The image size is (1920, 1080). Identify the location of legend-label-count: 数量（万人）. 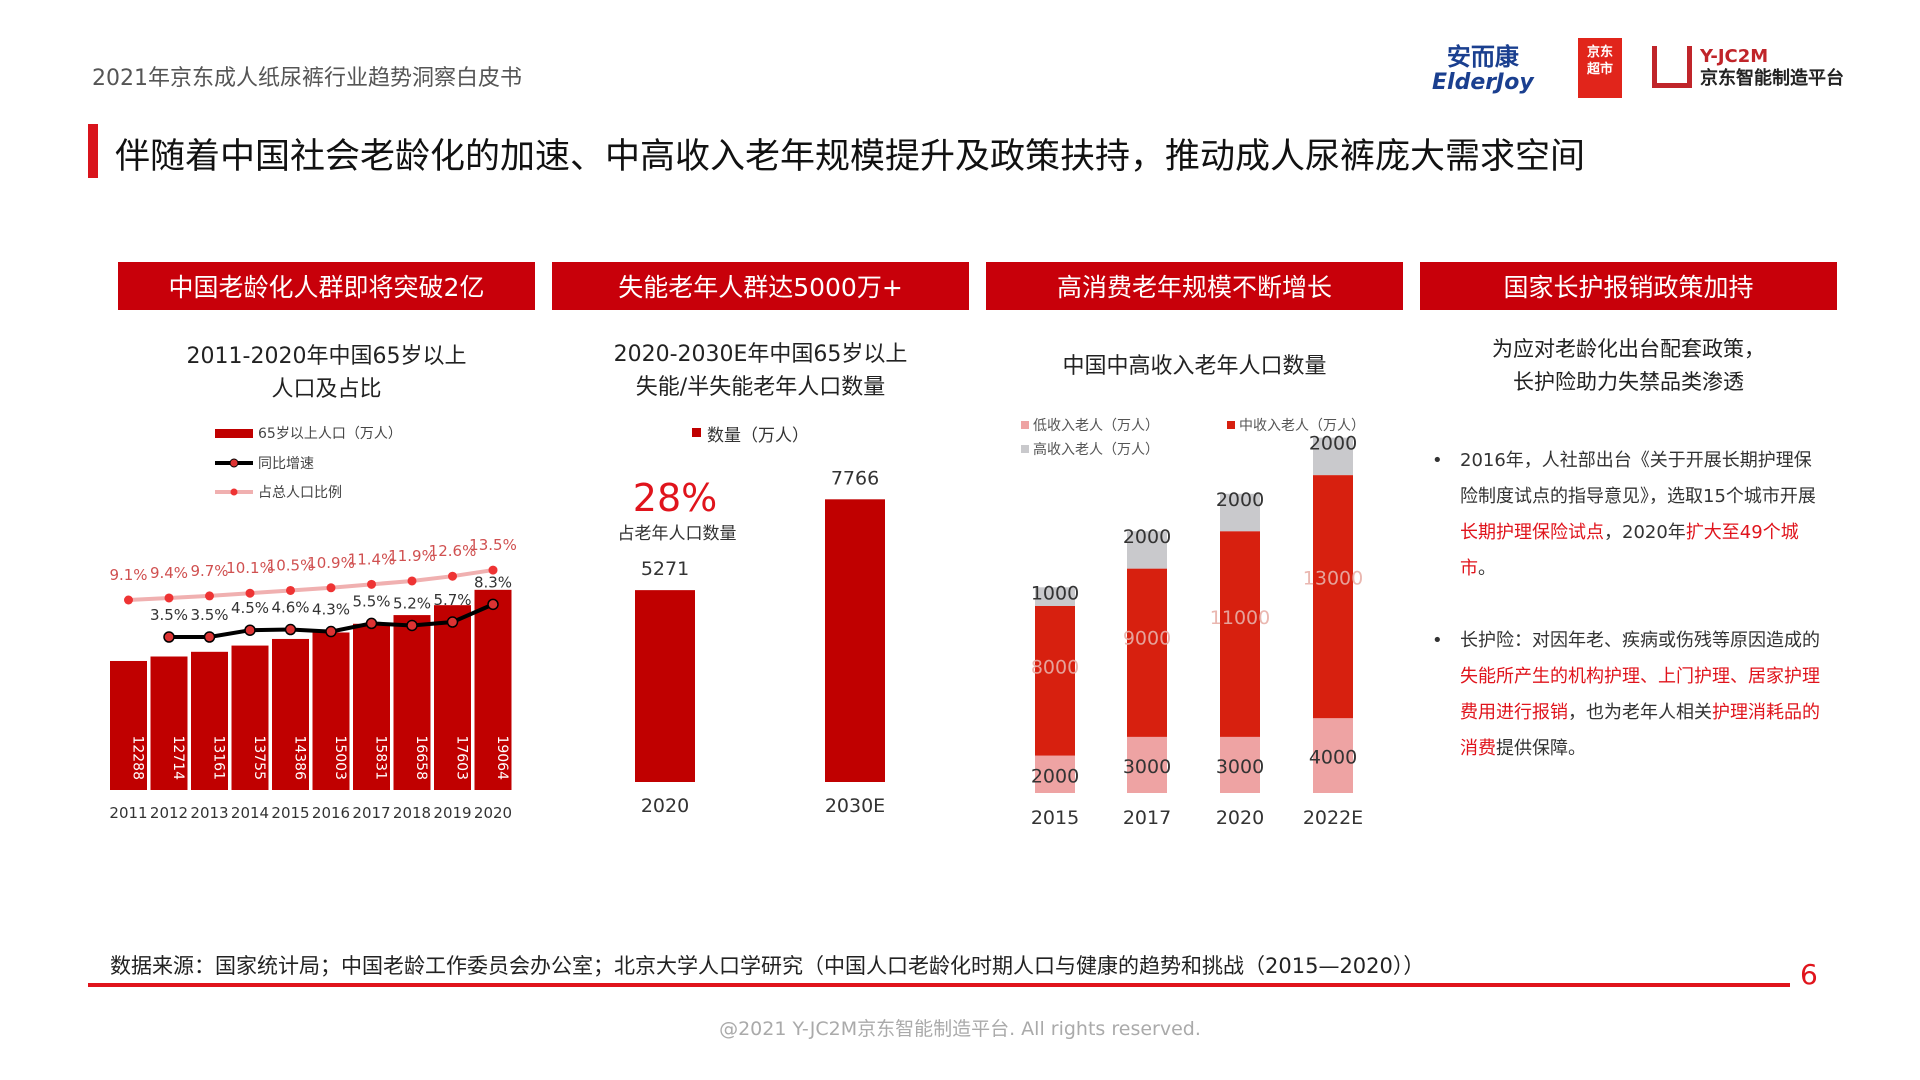
(758, 436).